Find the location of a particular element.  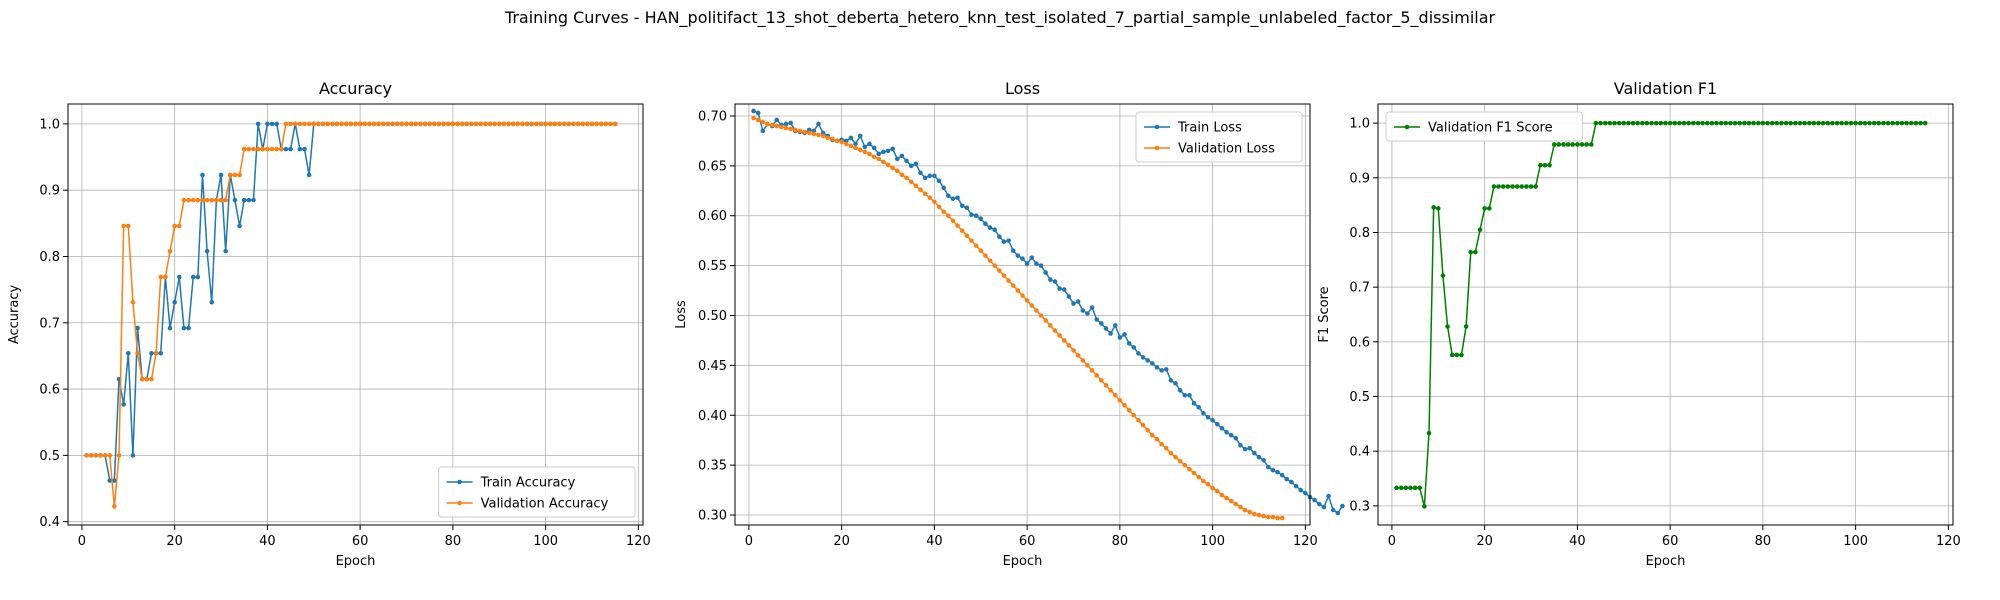

y-tick-label: 0.50 is located at coordinates (712, 316).